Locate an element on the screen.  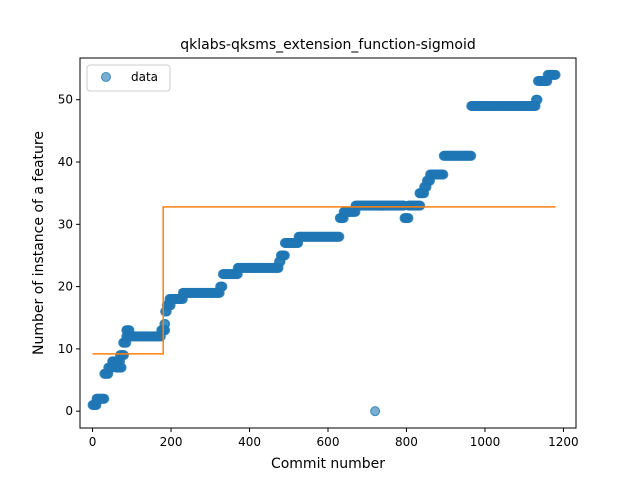
x-tick-label: 800 is located at coordinates (406, 442).